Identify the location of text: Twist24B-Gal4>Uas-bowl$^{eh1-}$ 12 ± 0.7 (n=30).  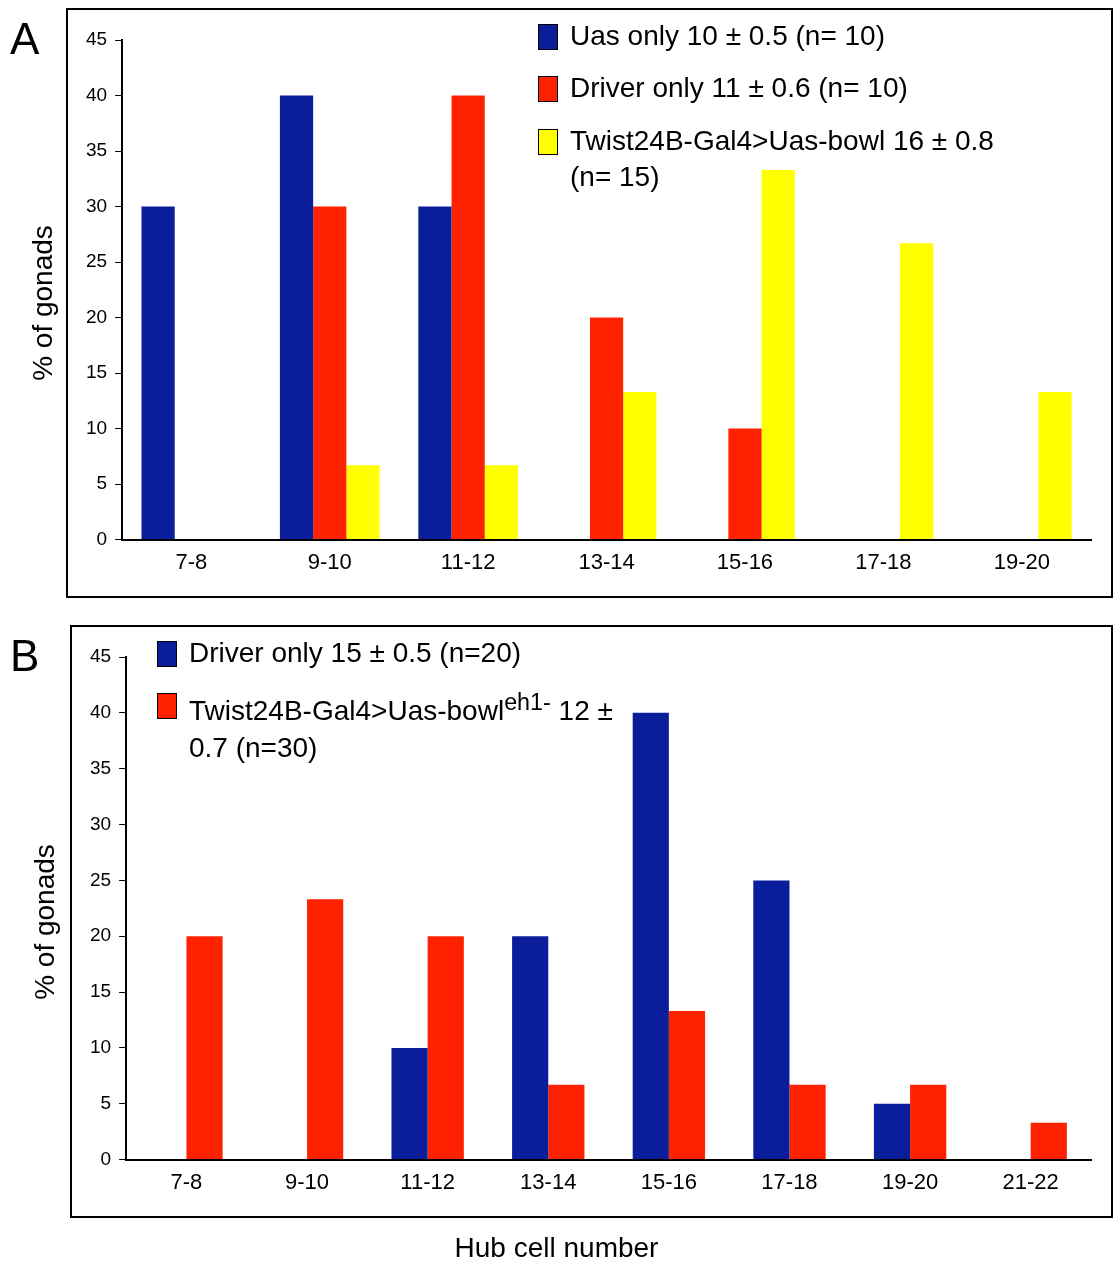
(401, 726).